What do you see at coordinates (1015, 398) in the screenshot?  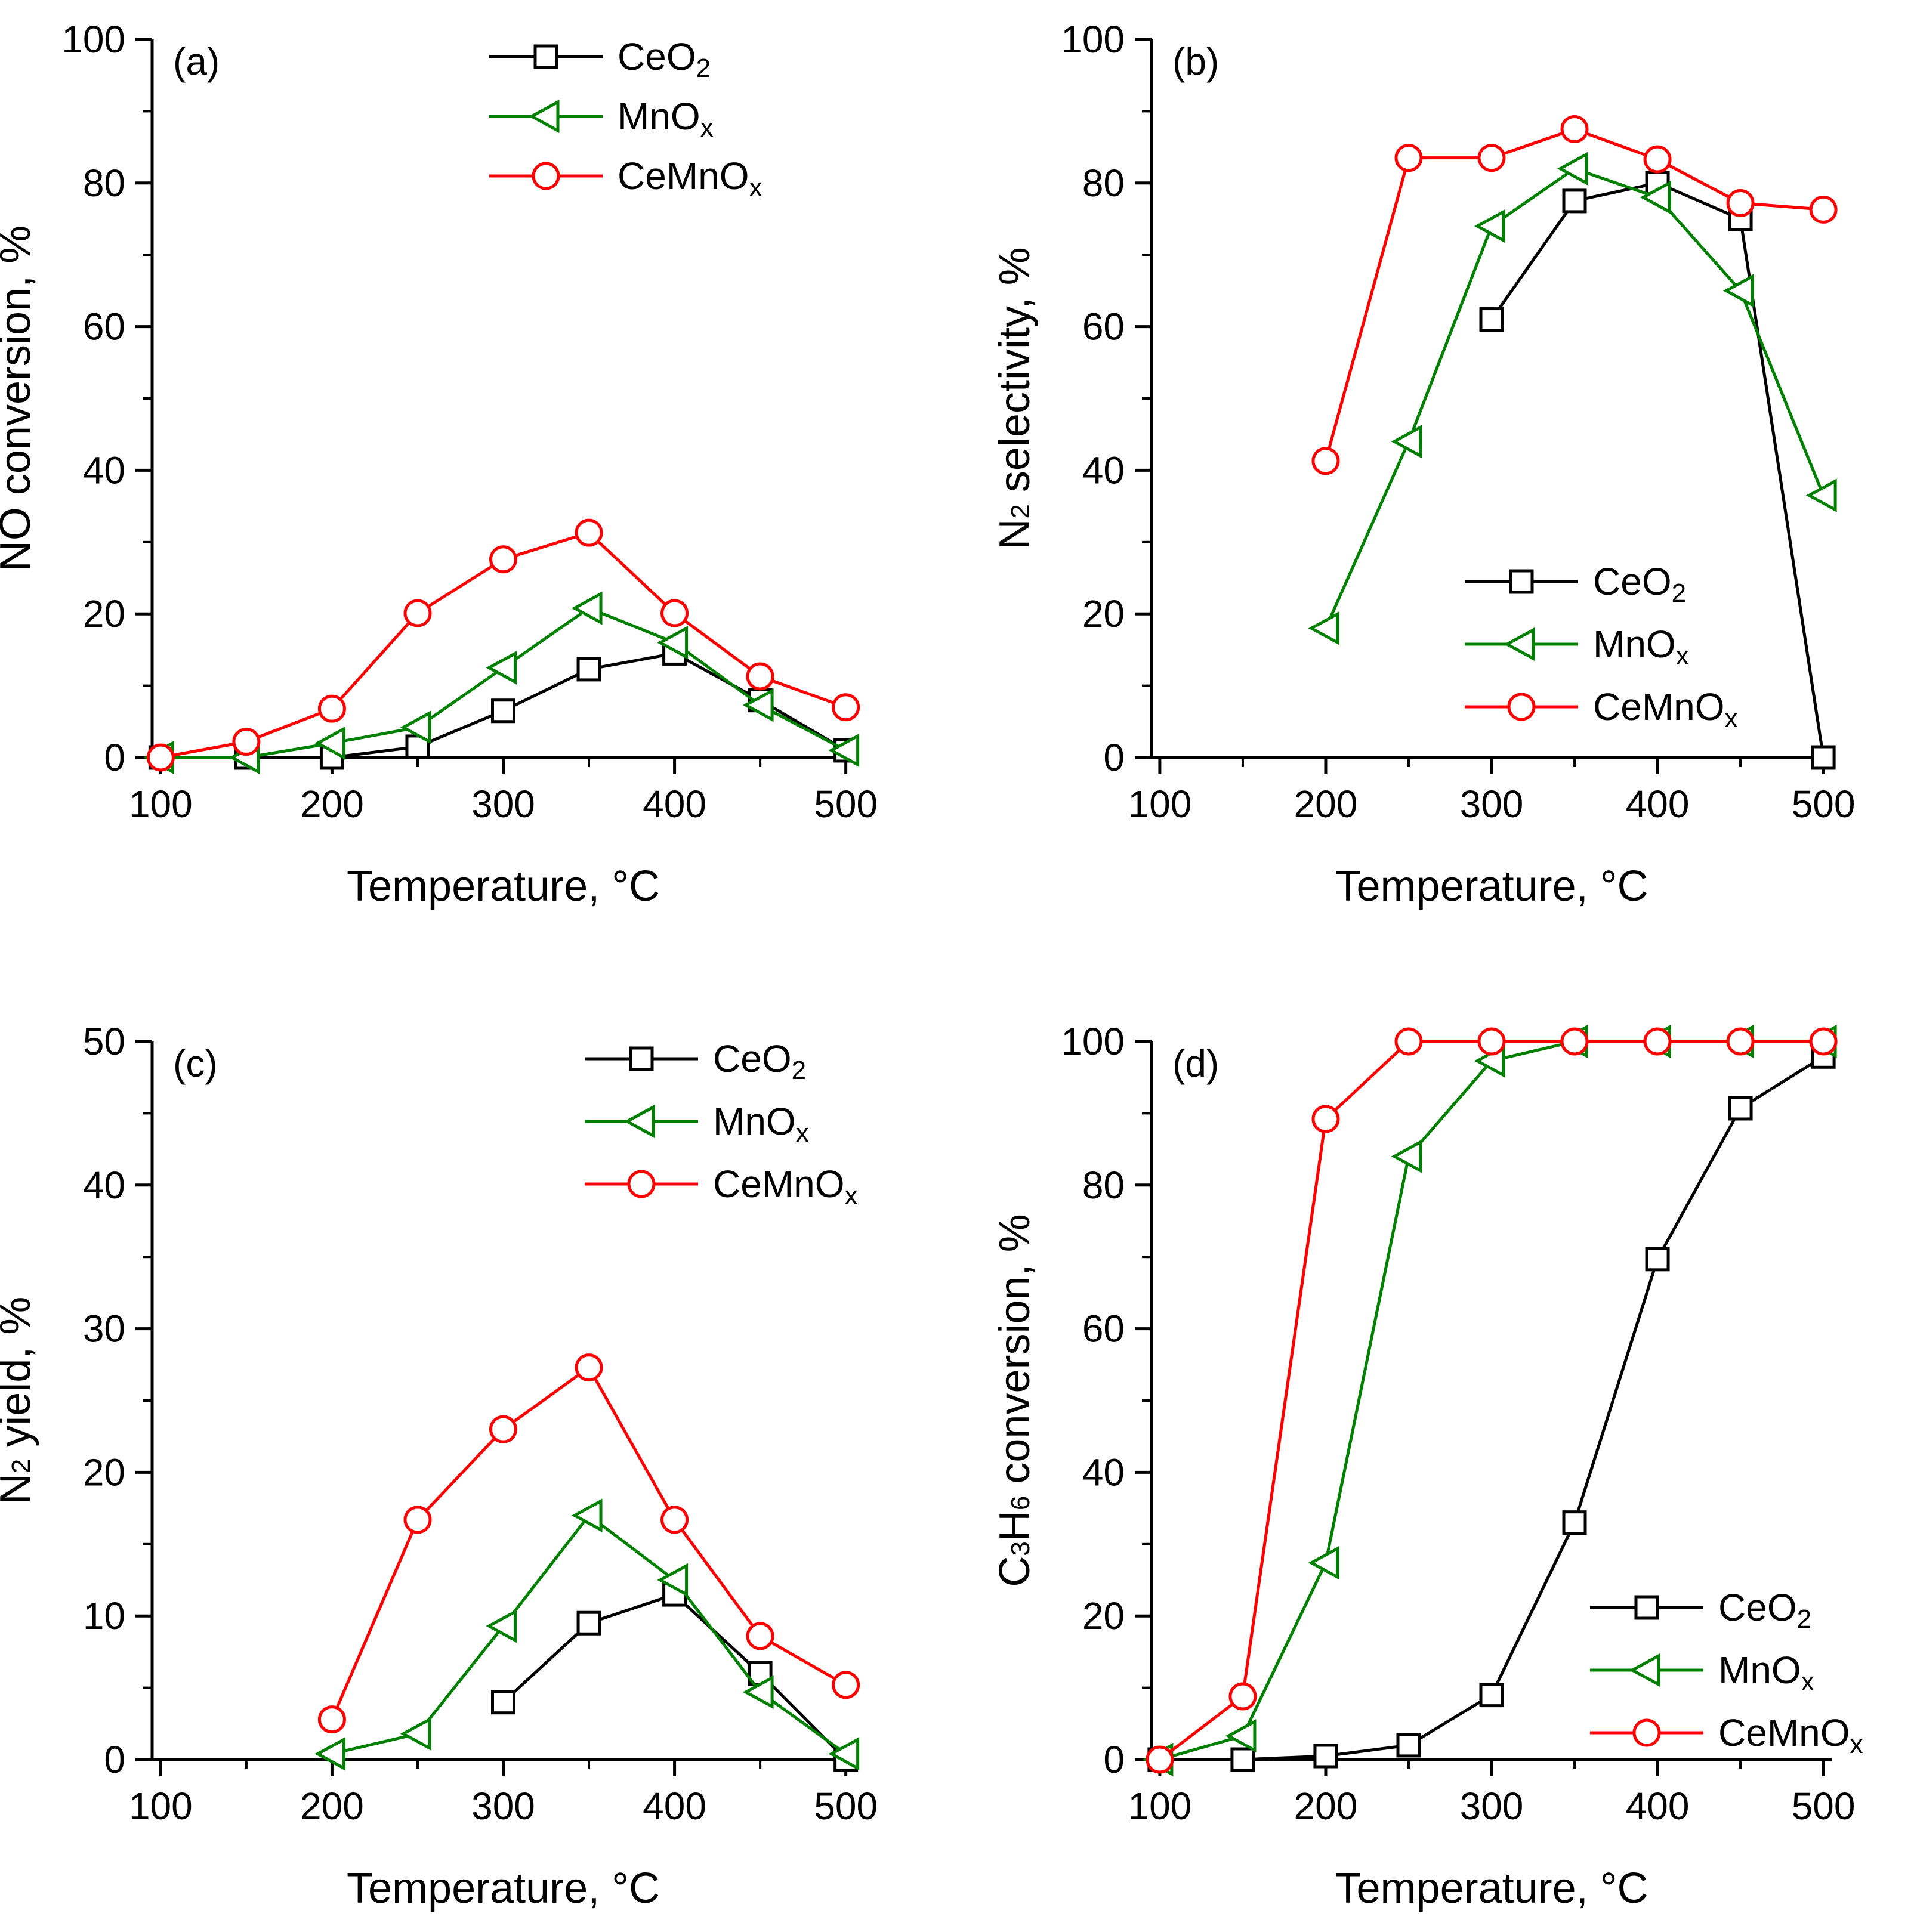 I see `y-axis-title: N2 selectivity, %` at bounding box center [1015, 398].